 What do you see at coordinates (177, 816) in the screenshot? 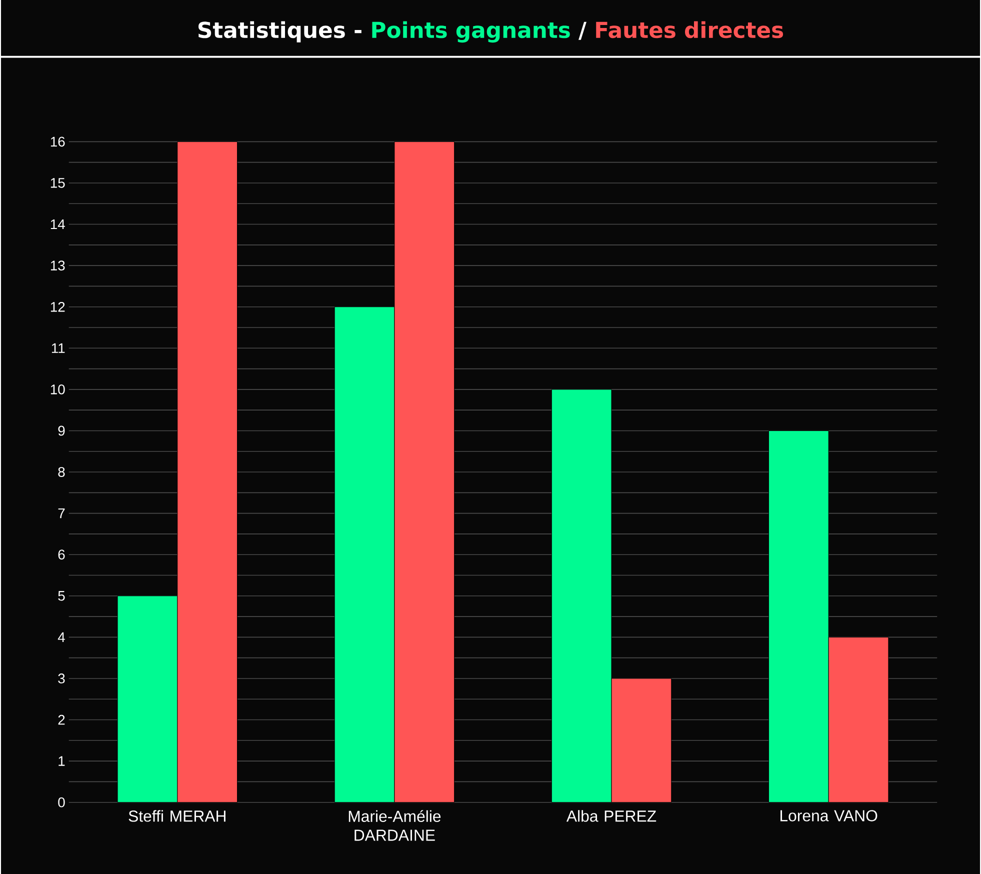
I see `x-tick-label: Steffi MERAH` at bounding box center [177, 816].